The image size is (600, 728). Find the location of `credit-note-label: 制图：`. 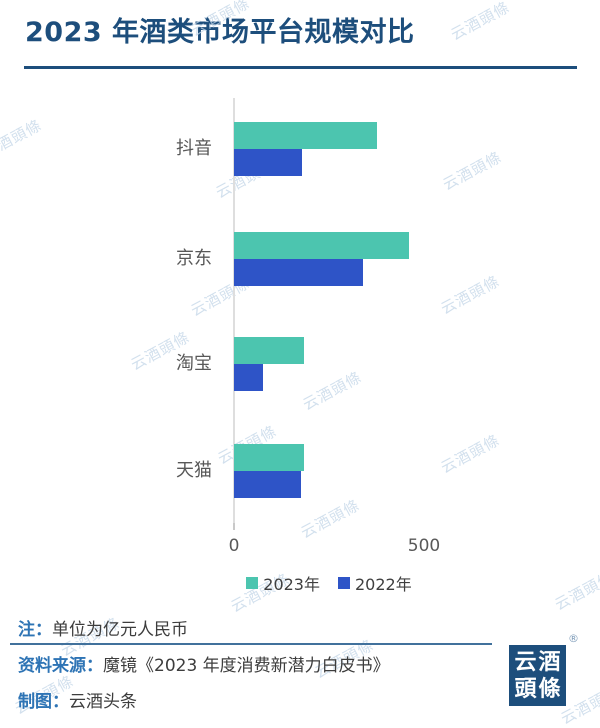

credit-note-label: 制图： is located at coordinates (43, 702).